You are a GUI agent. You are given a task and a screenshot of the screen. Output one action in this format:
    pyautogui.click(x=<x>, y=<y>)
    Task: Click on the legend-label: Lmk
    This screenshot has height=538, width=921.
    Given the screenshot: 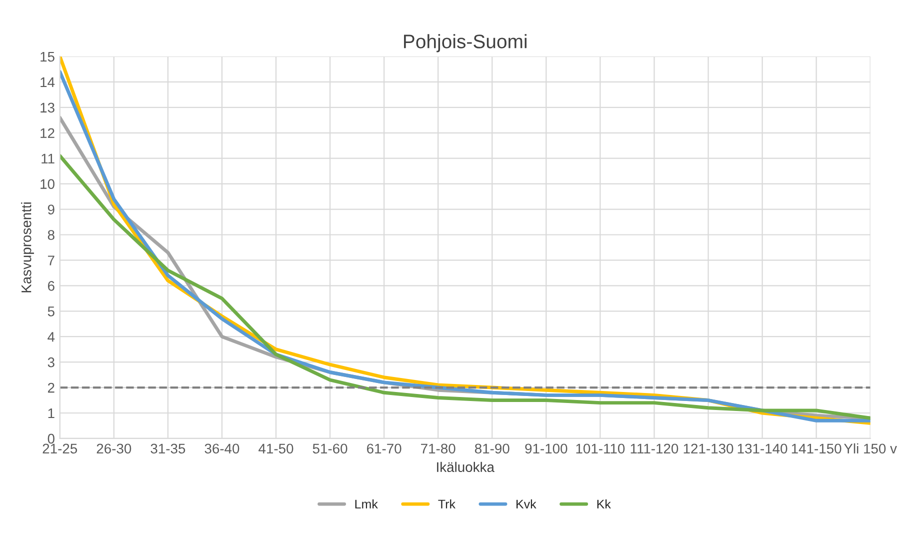 What is the action you would take?
    pyautogui.click(x=366, y=503)
    